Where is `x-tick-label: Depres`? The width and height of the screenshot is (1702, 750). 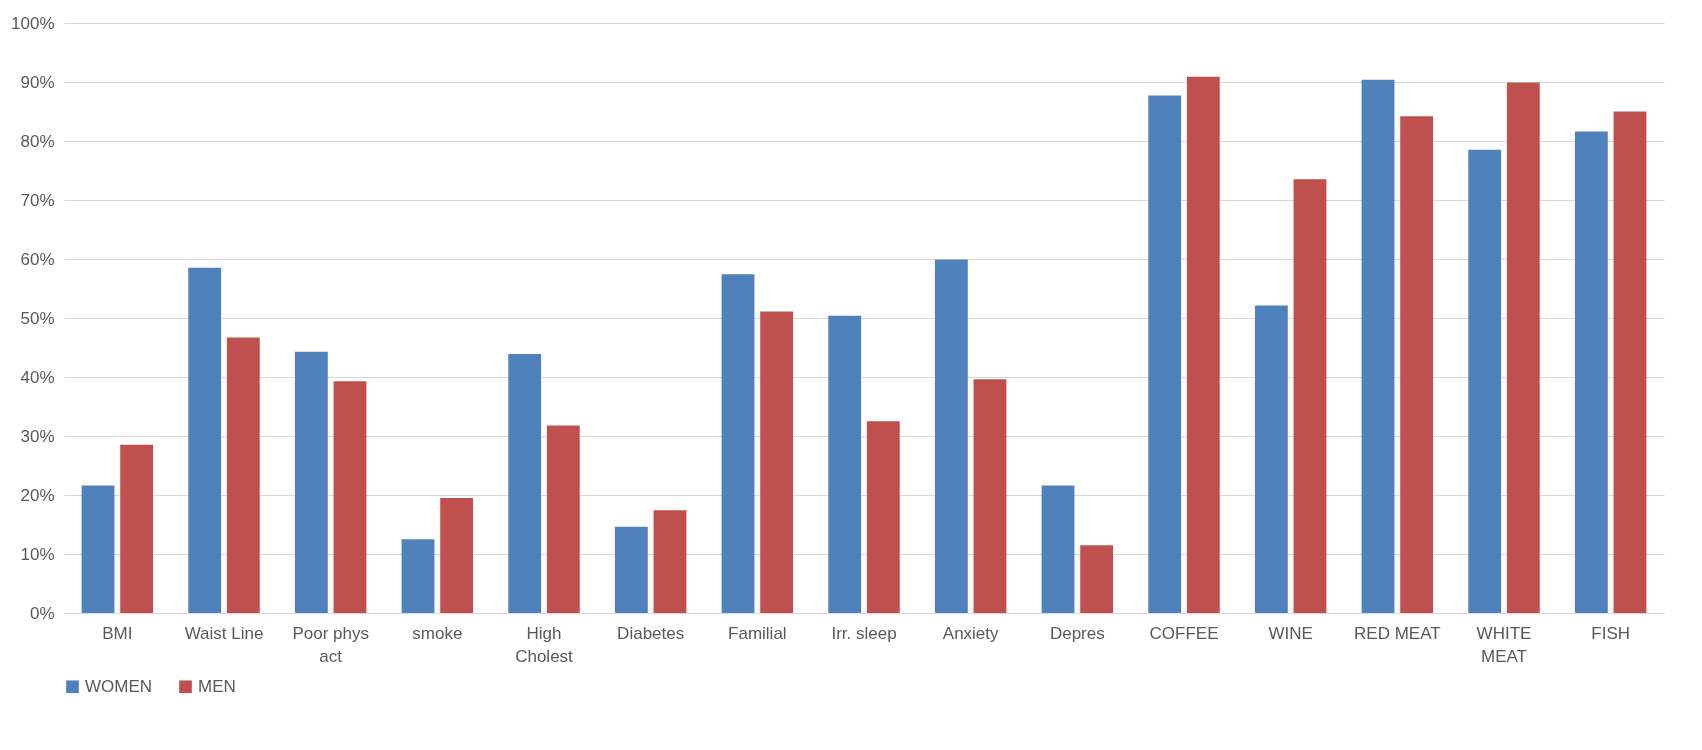
x-tick-label: Depres is located at coordinates (1077, 633).